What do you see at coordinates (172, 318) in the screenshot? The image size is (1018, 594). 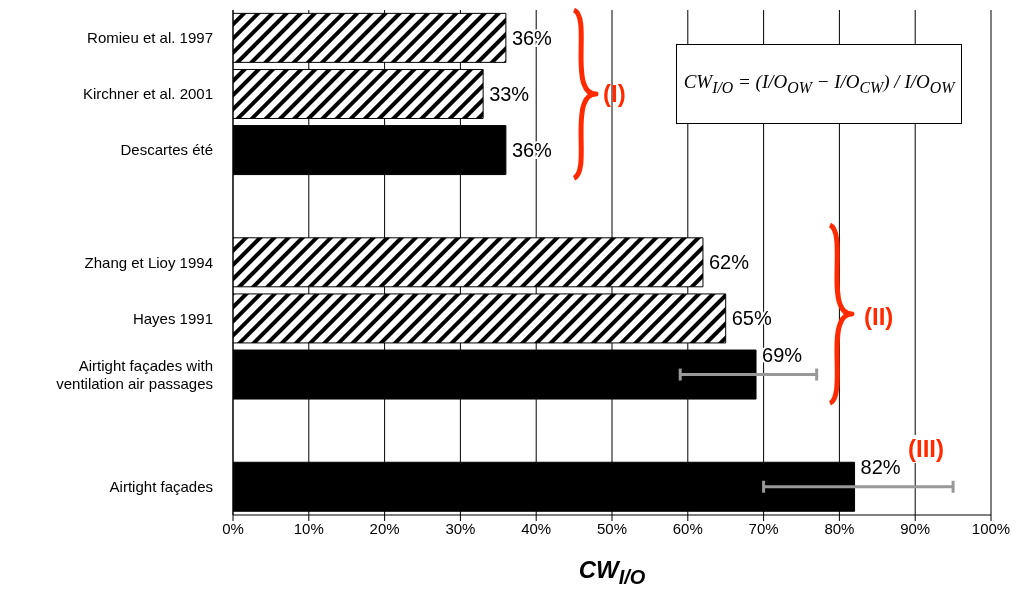 I see `y-tick-label: Hayes 1991` at bounding box center [172, 318].